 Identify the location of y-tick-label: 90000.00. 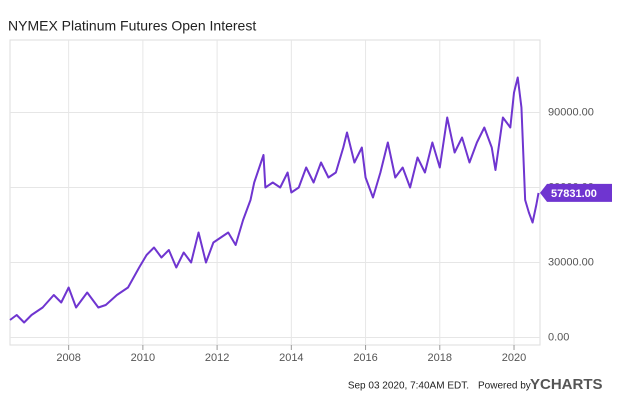
(571, 112).